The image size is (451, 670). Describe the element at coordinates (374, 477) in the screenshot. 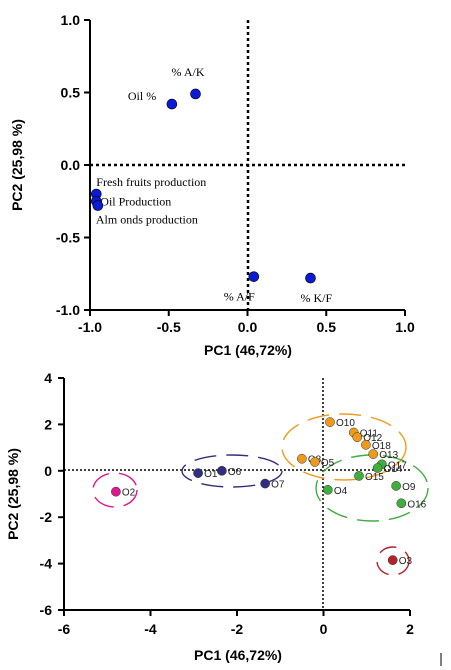

I see `score-point-label: O15` at that location.